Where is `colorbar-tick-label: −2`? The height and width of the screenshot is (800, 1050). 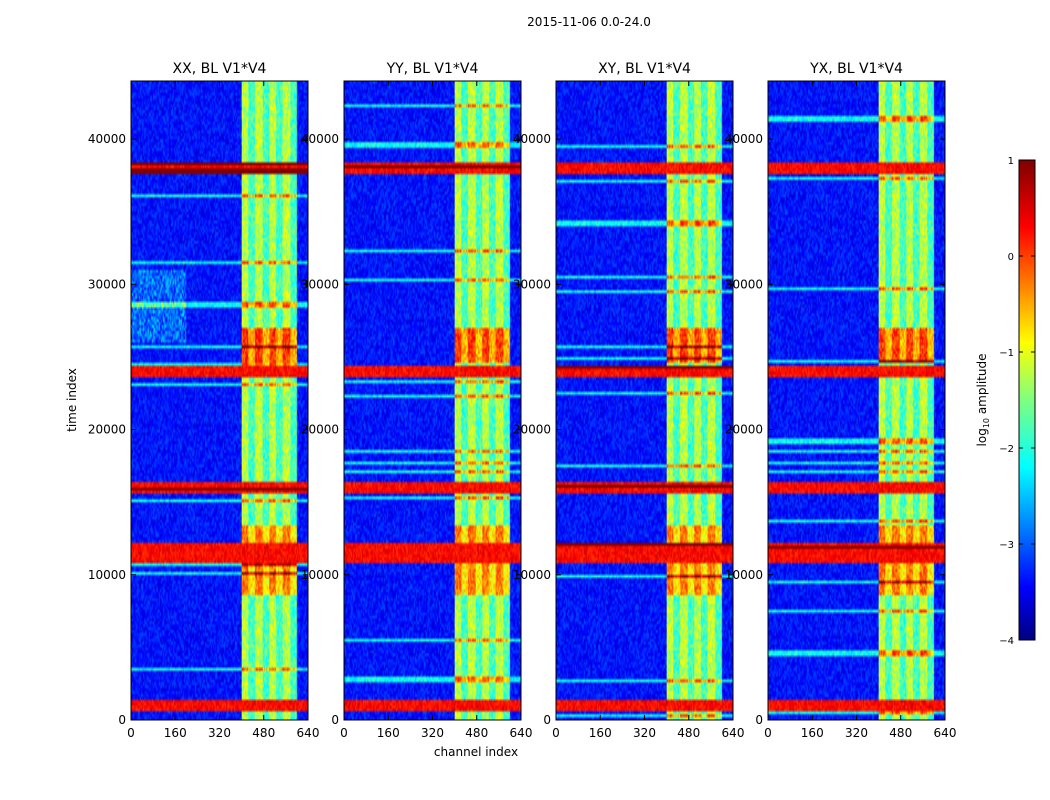 colorbar-tick-label: −2 is located at coordinates (1006, 449).